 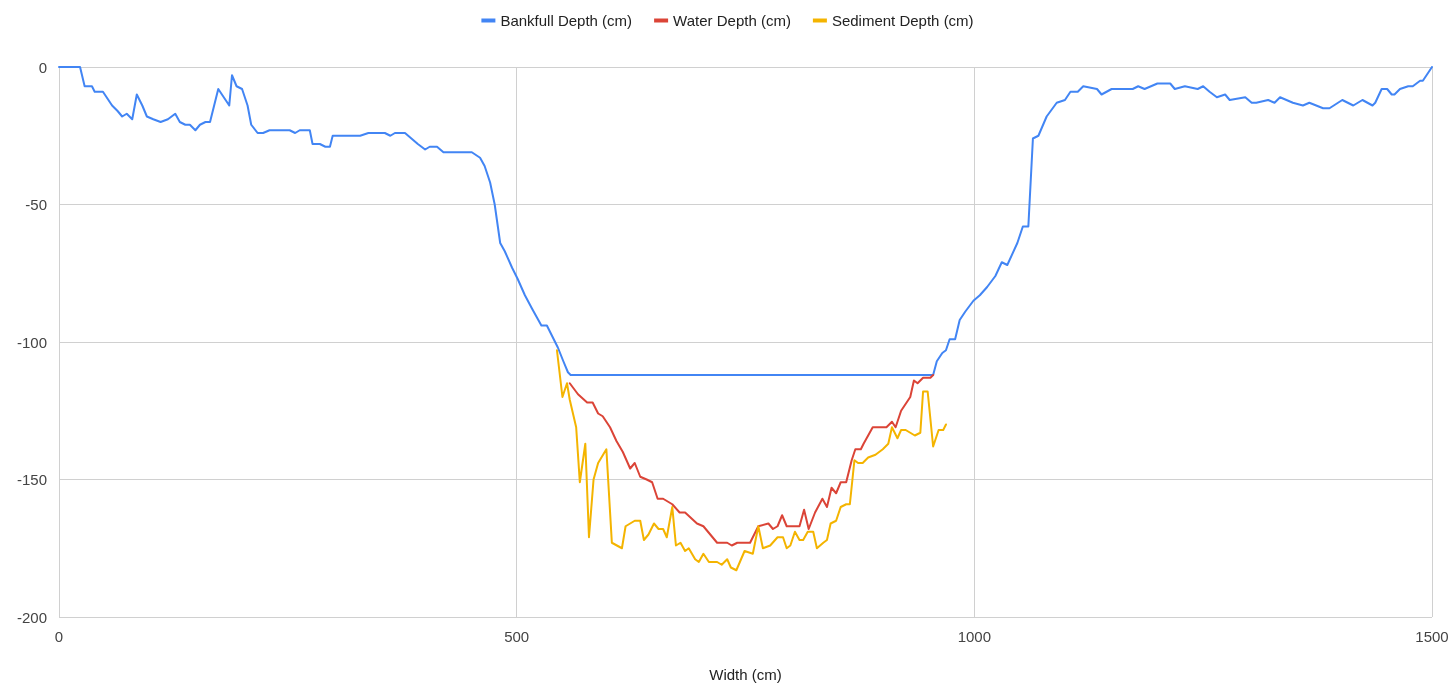 What do you see at coordinates (566, 20) in the screenshot?
I see `legend-label: Bankfull Depth (cm)` at bounding box center [566, 20].